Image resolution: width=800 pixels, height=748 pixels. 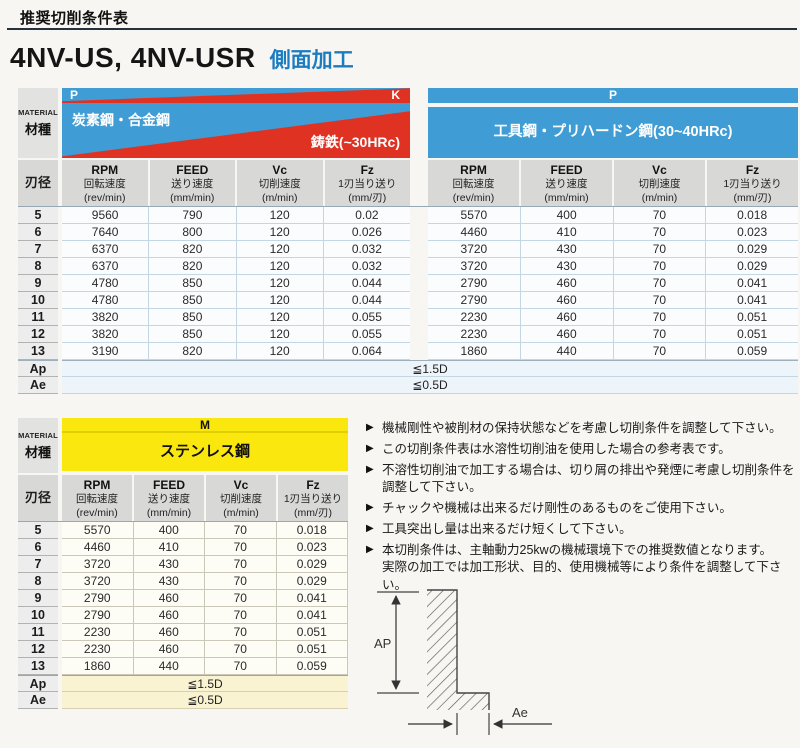 What do you see at coordinates (408, 215) in the screenshot?
I see `table-row: 5 9560 790 120 0.02 5570 400 70 0.018` at bounding box center [408, 215].